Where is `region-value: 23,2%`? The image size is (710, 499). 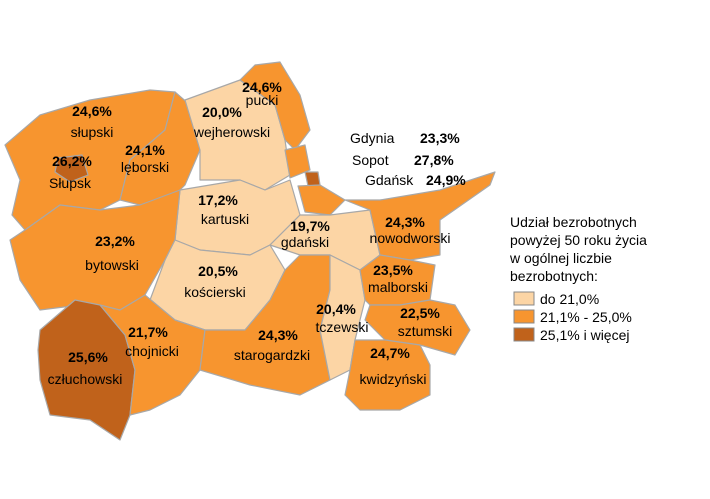 region-value: 23,2% is located at coordinates (115, 241).